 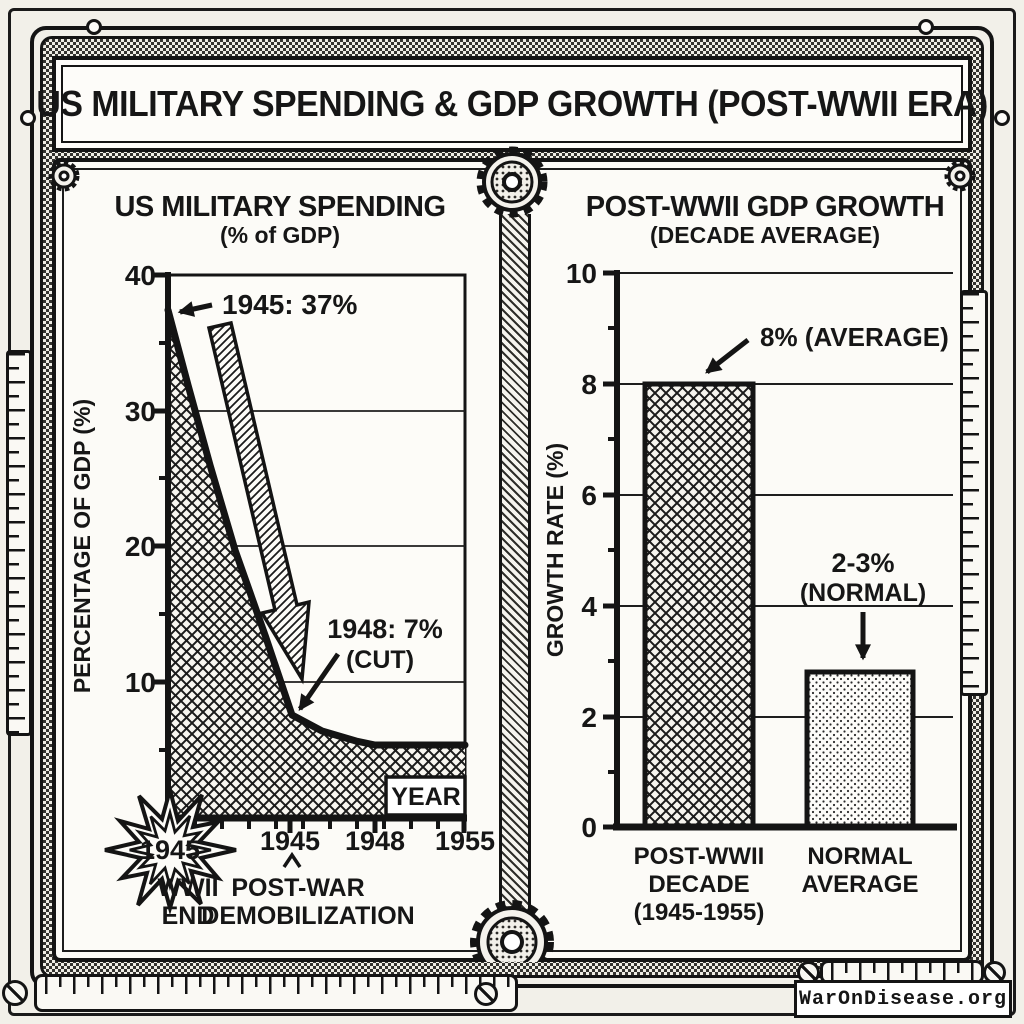 I want to click on caret-icon, so click(x=292, y=859).